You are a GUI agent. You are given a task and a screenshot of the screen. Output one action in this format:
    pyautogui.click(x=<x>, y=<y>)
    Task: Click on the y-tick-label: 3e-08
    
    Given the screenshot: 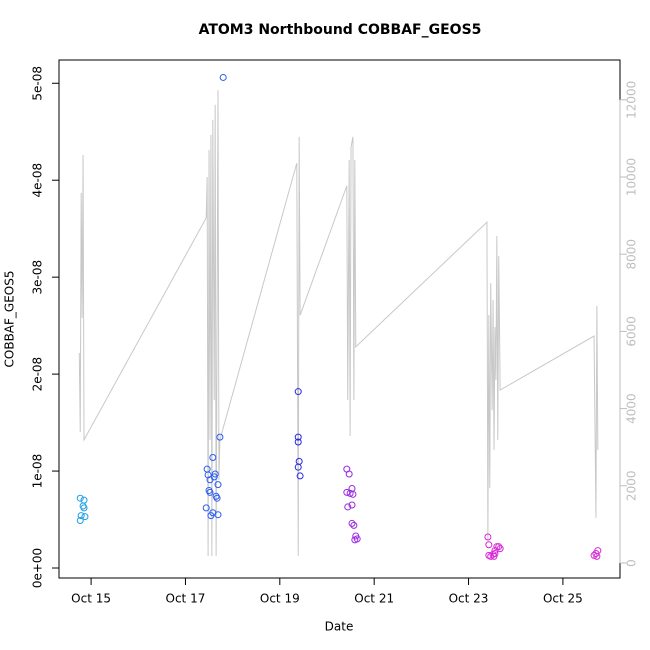 What is the action you would take?
    pyautogui.click(x=38, y=277)
    